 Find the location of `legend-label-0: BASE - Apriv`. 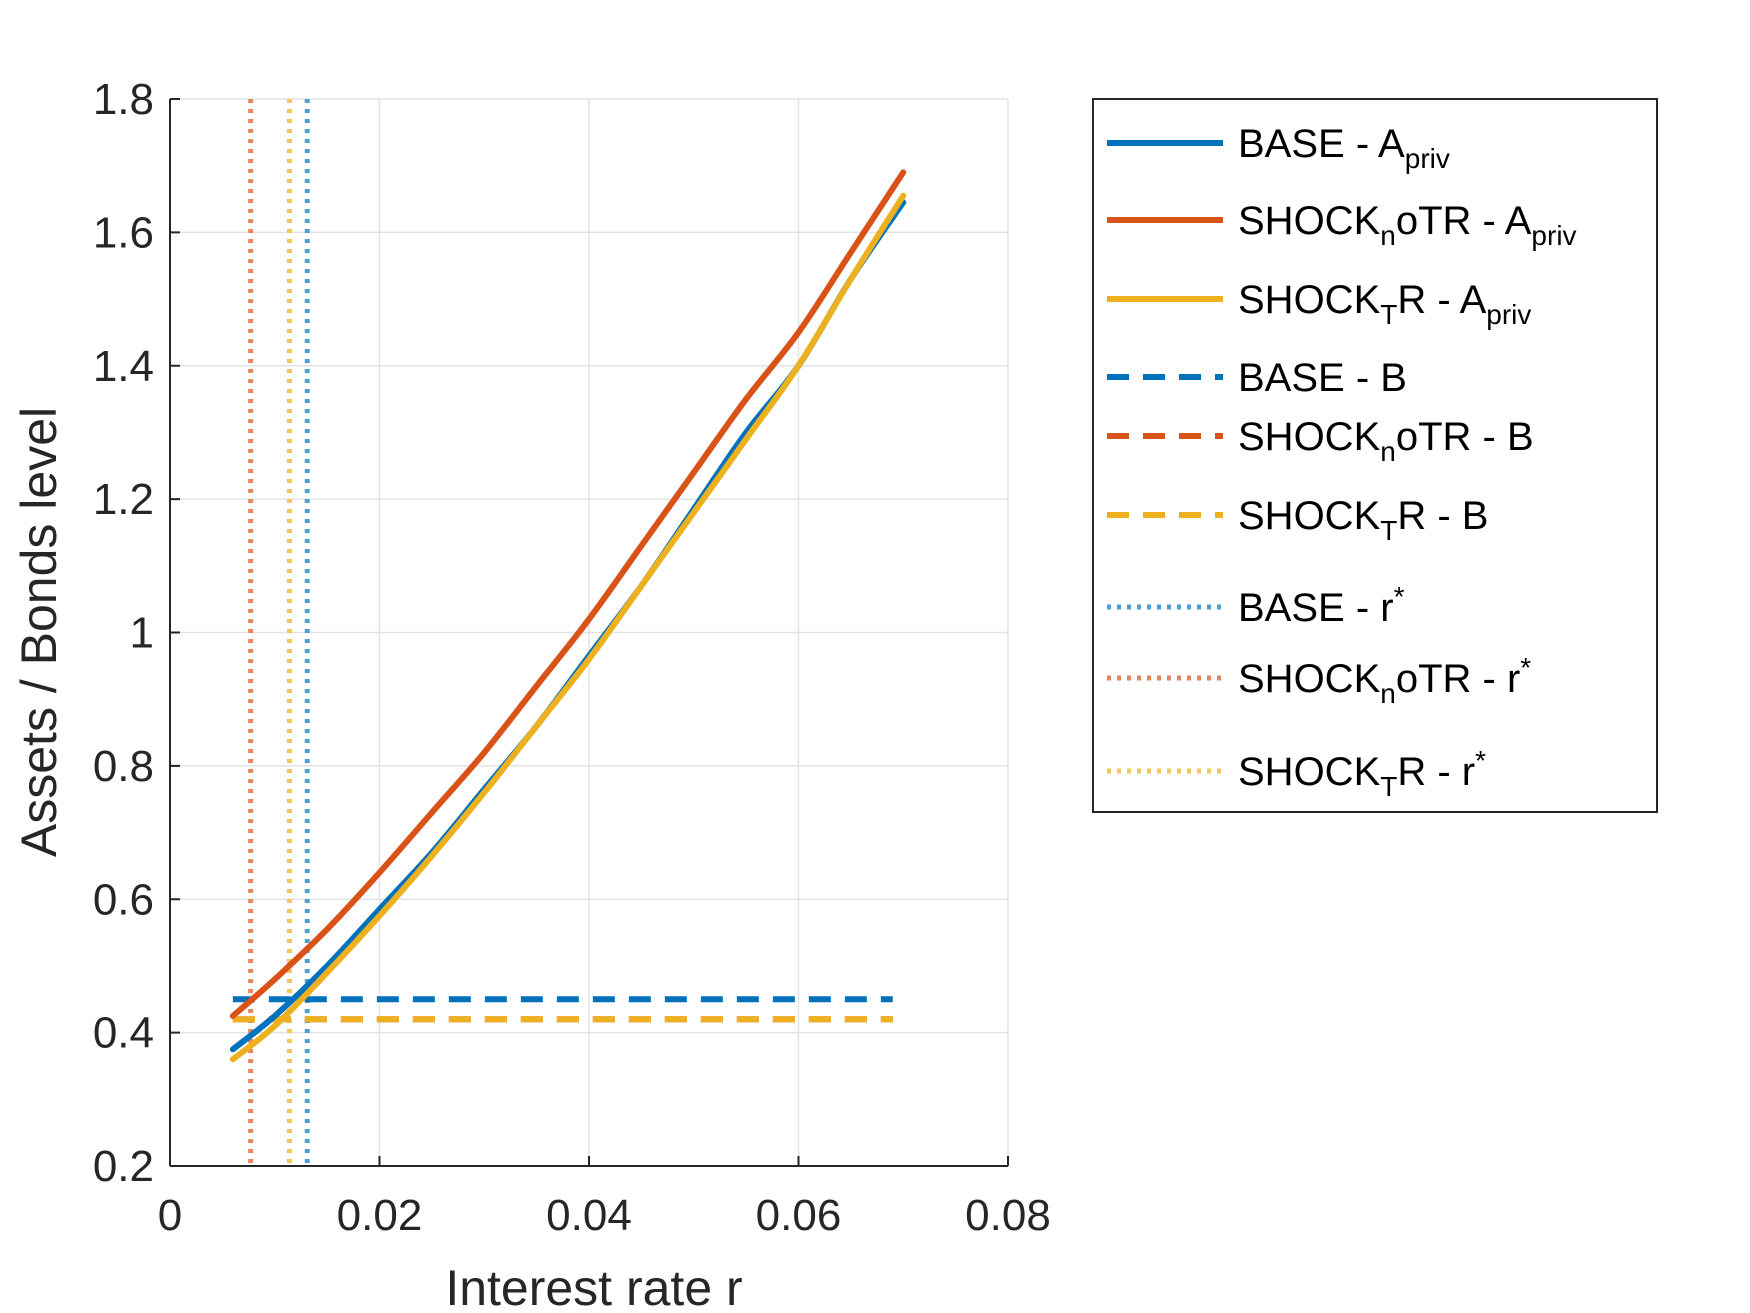

legend-label-0: BASE - Apriv is located at coordinates (1344, 148).